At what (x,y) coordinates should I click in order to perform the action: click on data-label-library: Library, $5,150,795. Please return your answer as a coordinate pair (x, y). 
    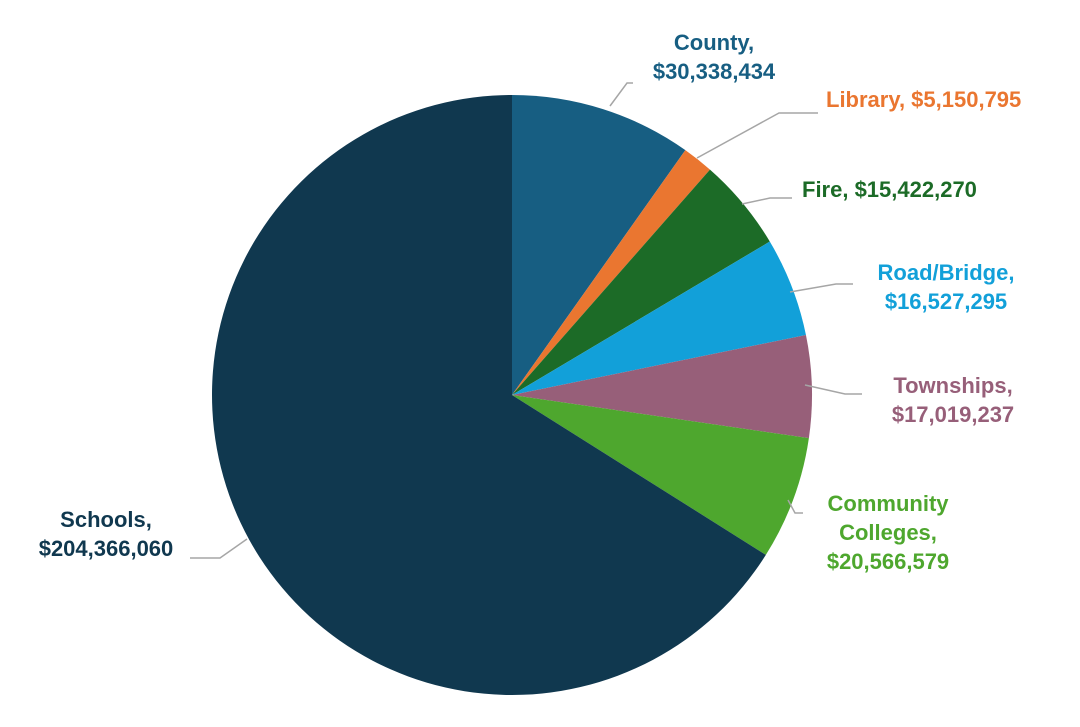
    Looking at the image, I should click on (923, 99).